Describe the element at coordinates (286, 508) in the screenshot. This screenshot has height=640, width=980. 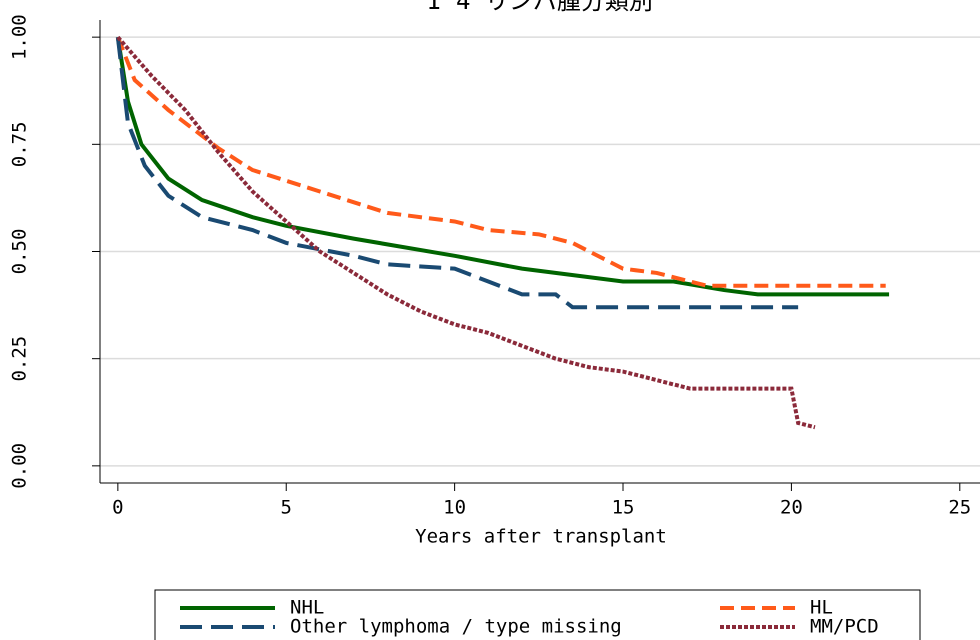
I see `x-tick-label: 5` at that location.